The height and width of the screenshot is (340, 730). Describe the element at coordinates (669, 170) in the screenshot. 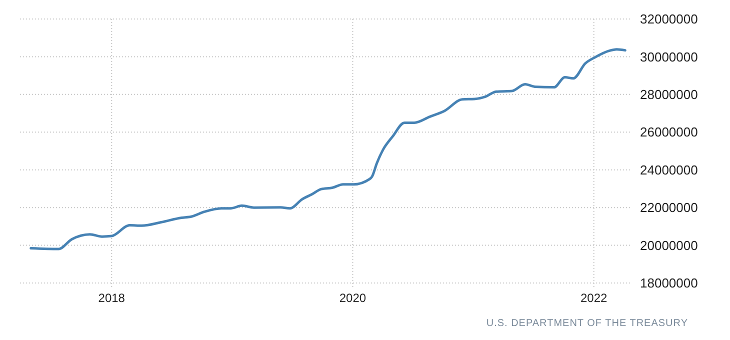

I see `y-tick-label: 24000000` at that location.